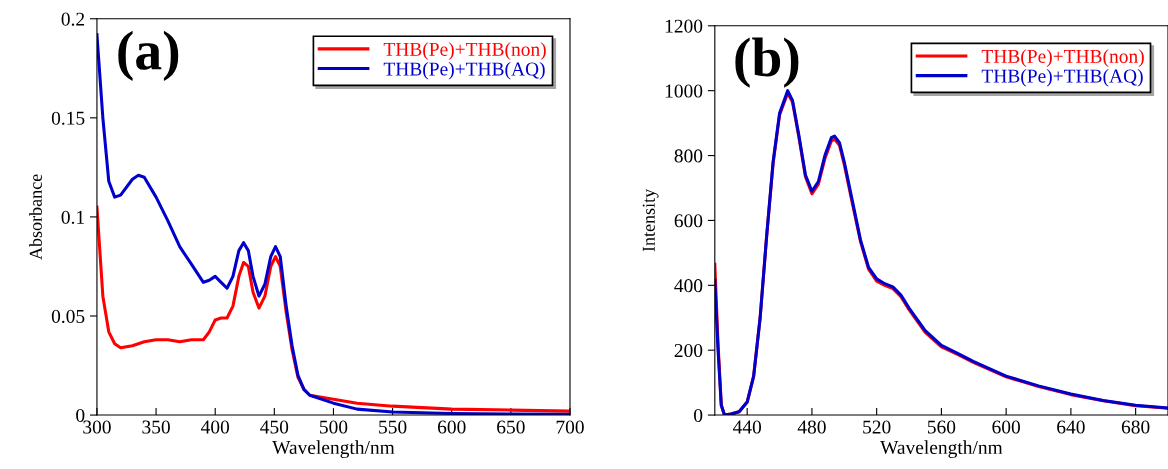  What do you see at coordinates (274, 427) in the screenshot?
I see `x-tick-label: 450` at bounding box center [274, 427].